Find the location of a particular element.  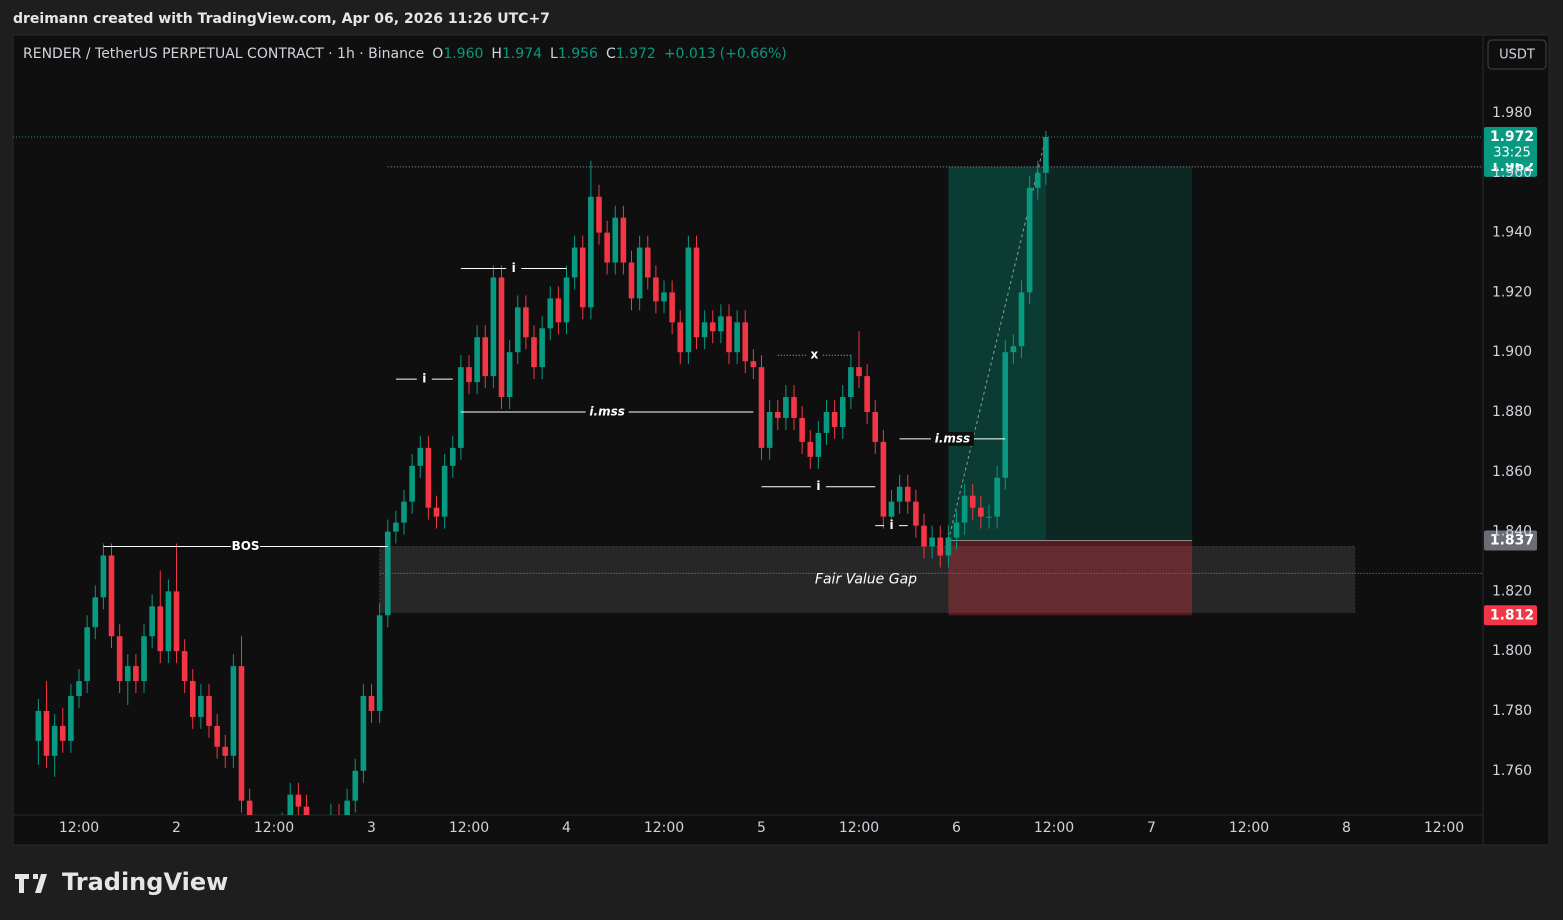

x-tick-label: 3 is located at coordinates (371, 828).